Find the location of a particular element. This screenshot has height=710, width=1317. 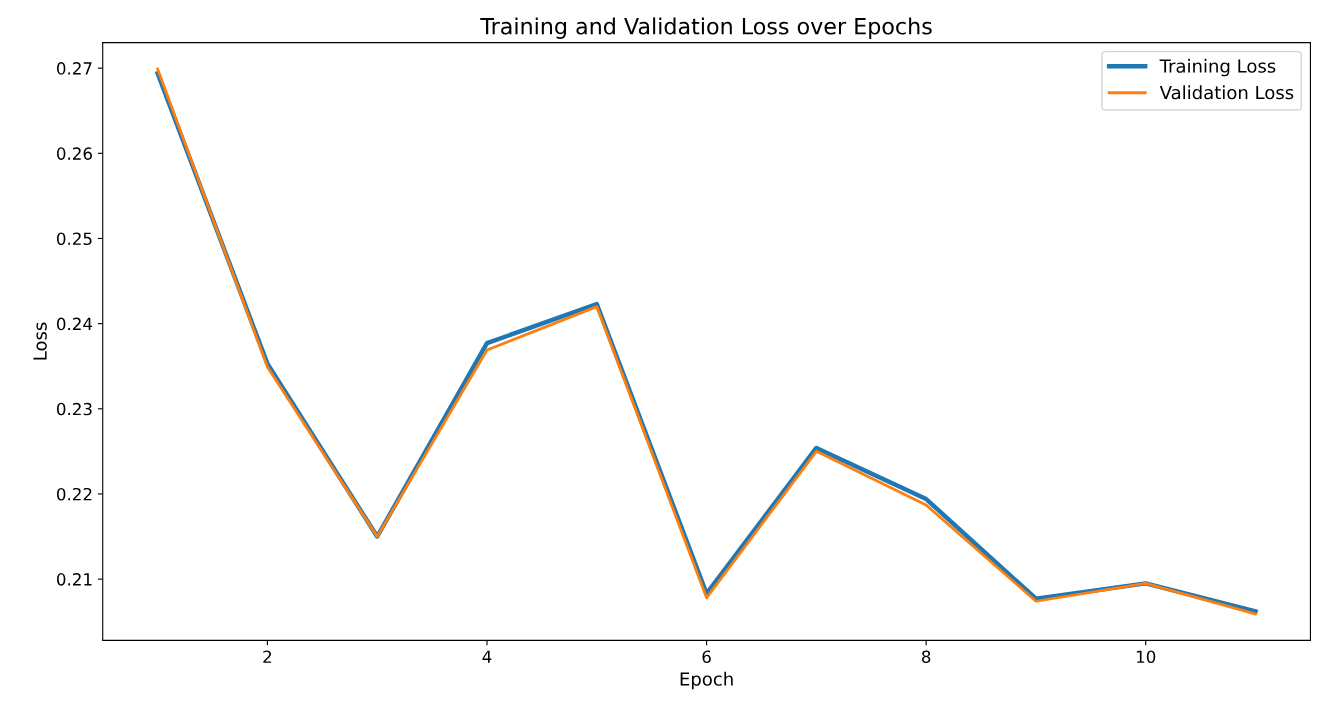

y-tick-label: 0.21 is located at coordinates (74, 579).